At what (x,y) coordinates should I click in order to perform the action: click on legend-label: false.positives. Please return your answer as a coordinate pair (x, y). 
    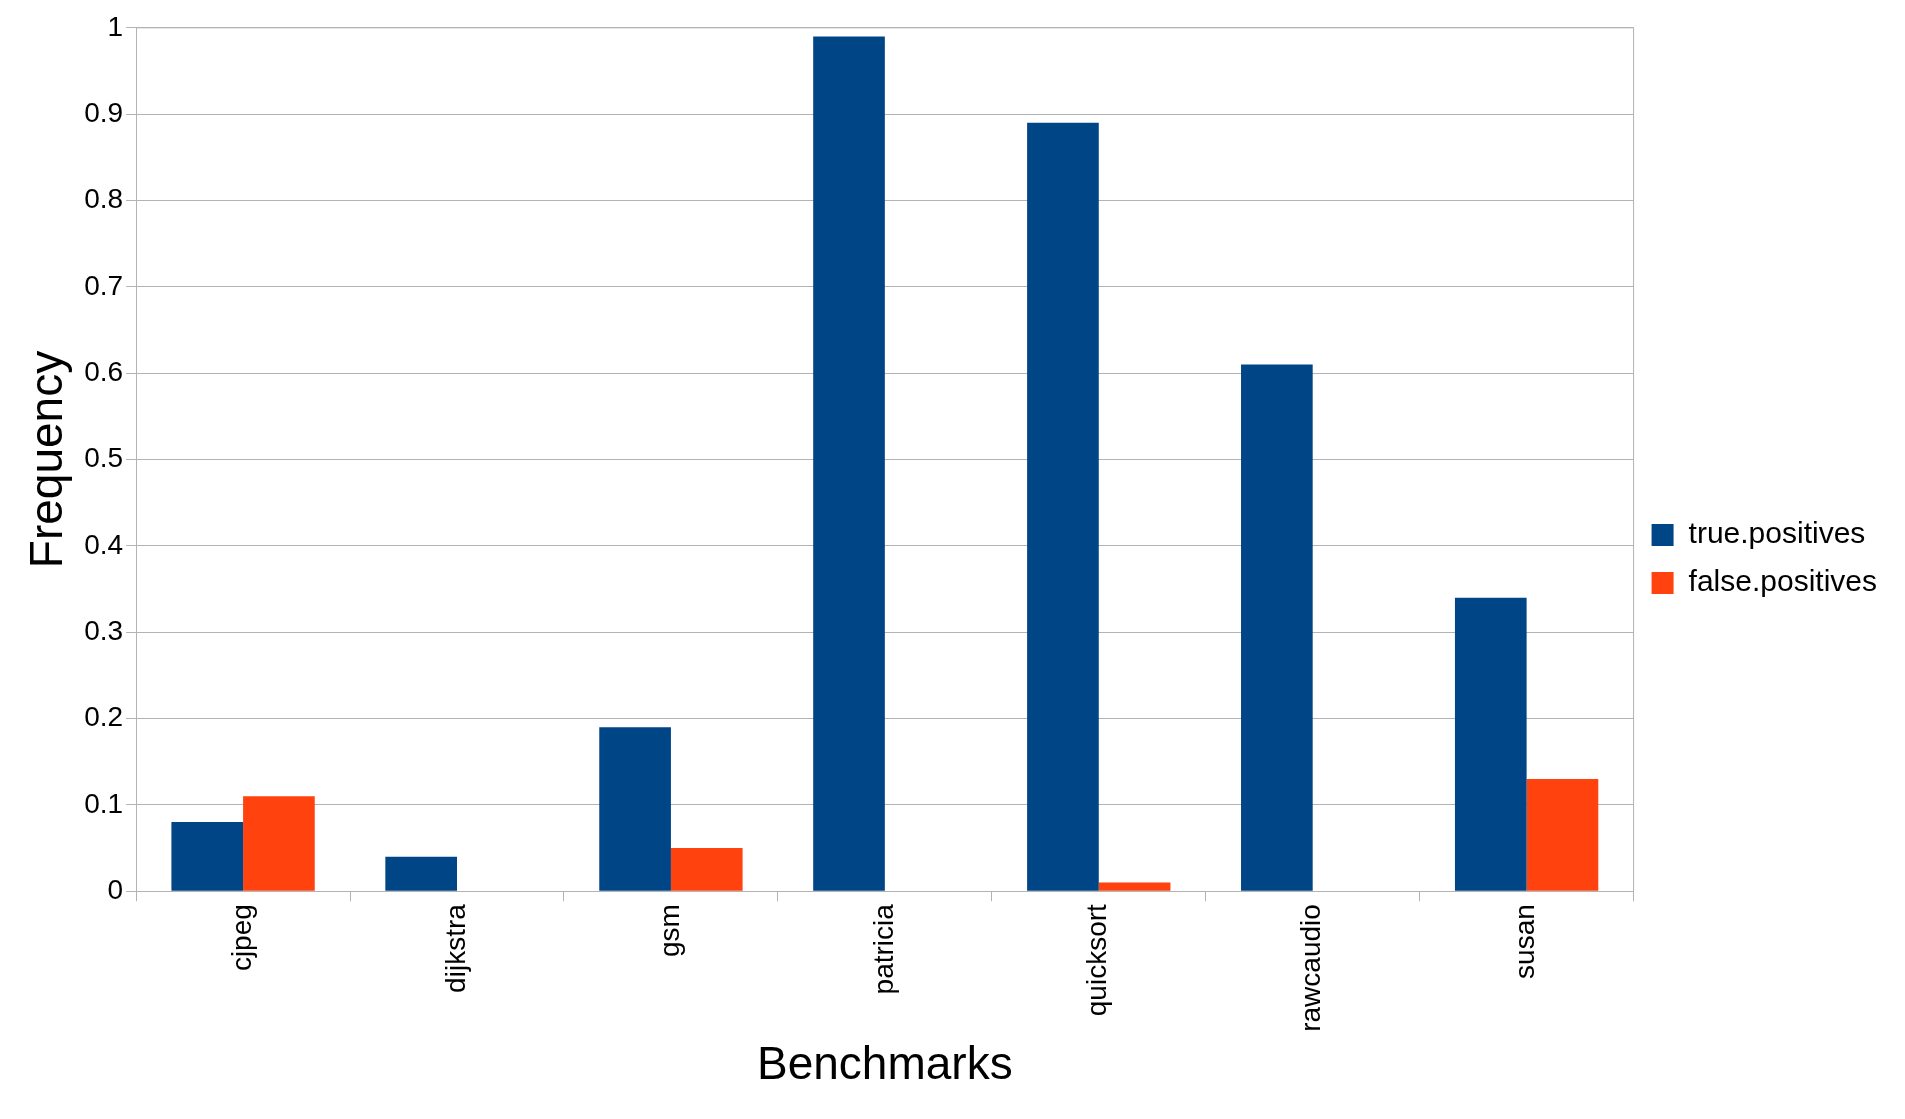
    Looking at the image, I should click on (1783, 581).